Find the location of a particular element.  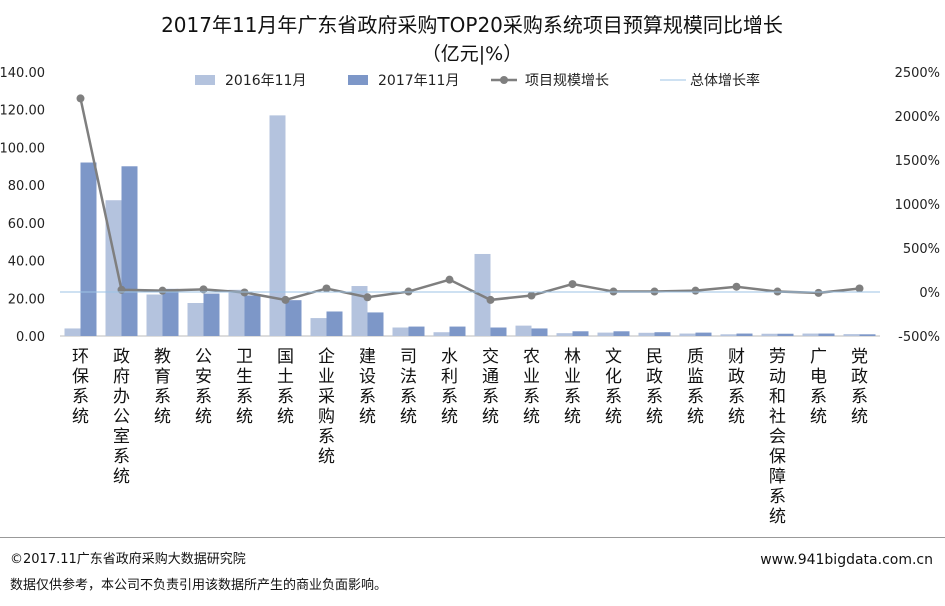

x-category-label: 广电系统 is located at coordinates (818, 387).